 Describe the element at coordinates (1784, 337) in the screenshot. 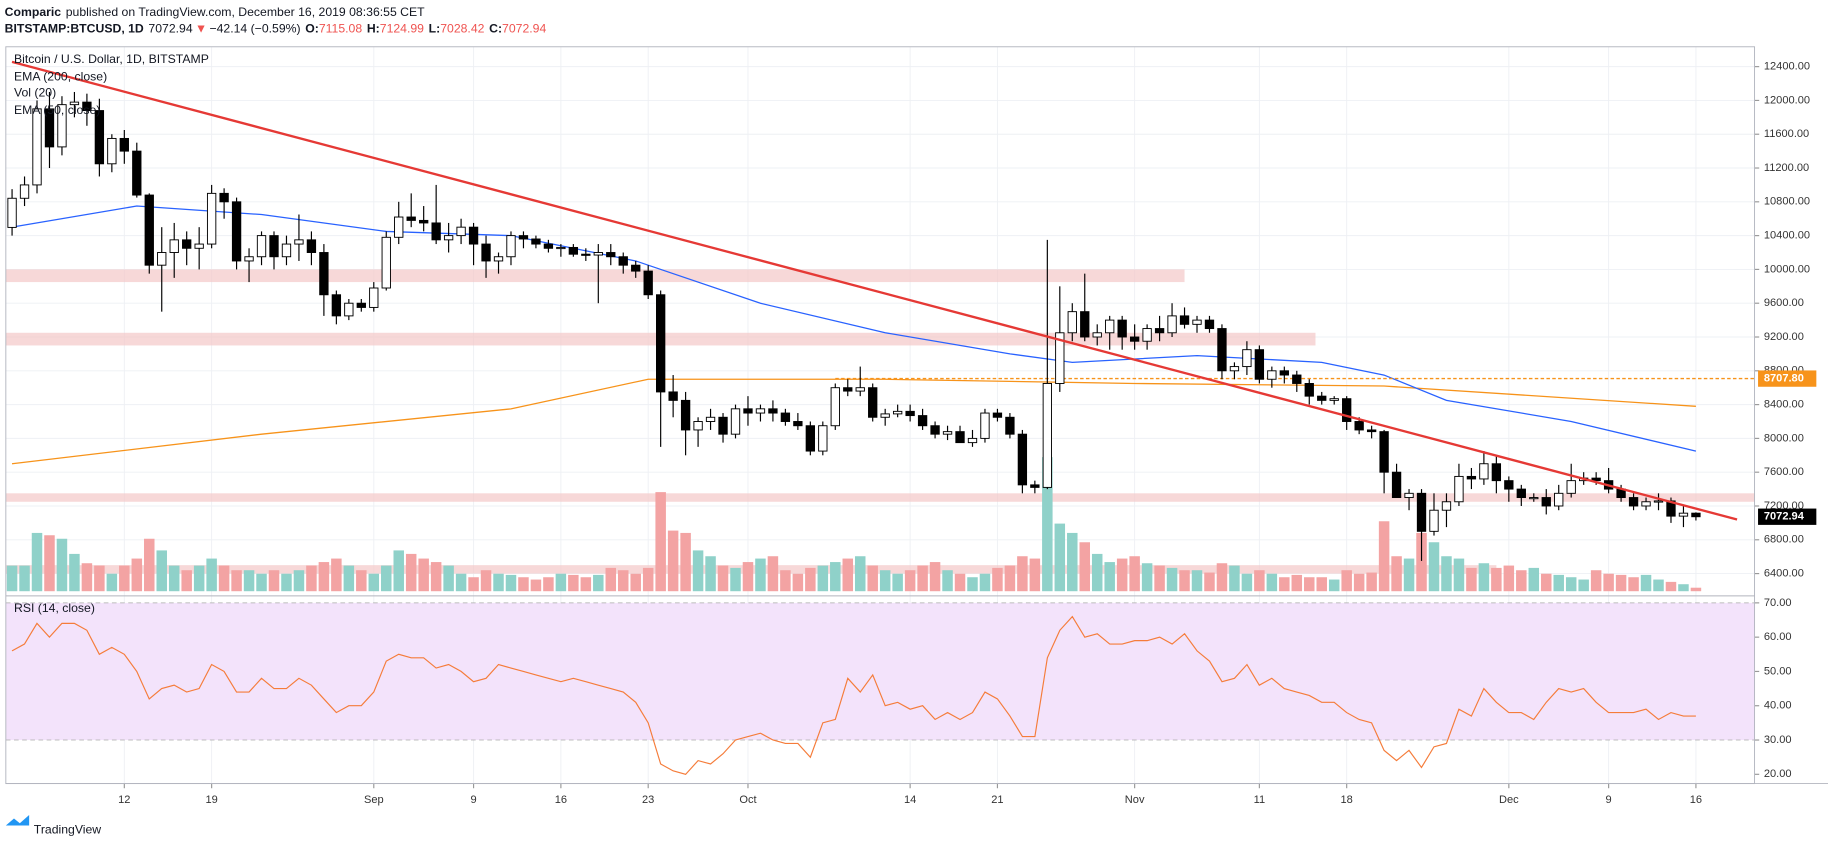

I see `y-tick-label: 9200.00` at that location.